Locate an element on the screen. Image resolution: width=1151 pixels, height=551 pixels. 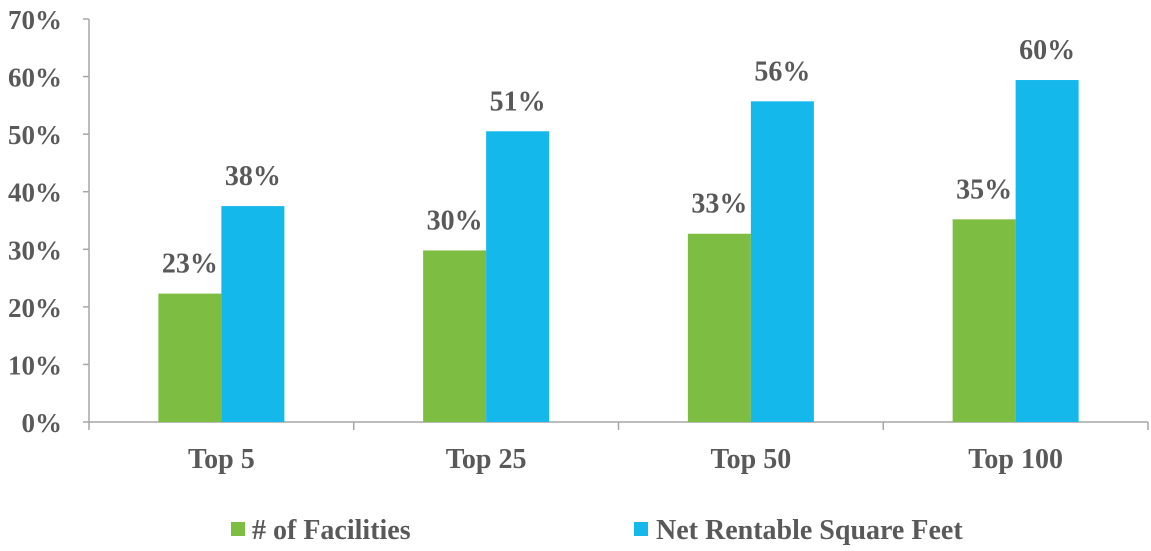
data-label: 35% is located at coordinates (984, 189).